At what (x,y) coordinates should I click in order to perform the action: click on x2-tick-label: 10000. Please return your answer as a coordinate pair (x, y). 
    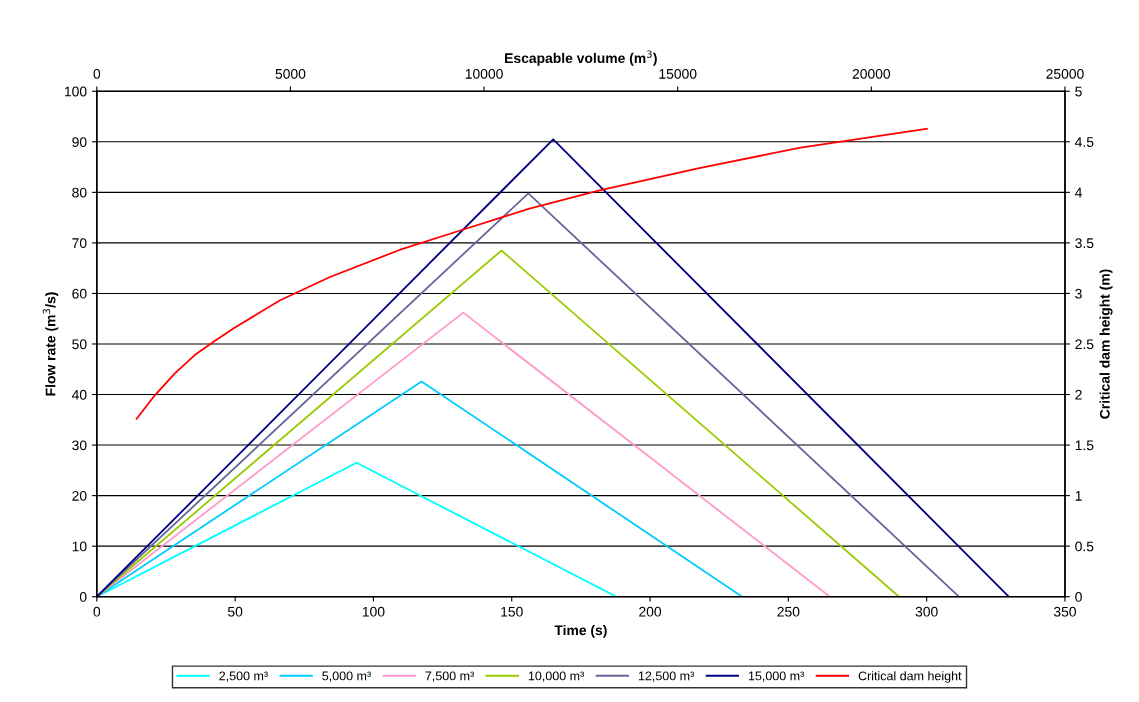
    Looking at the image, I should click on (484, 73).